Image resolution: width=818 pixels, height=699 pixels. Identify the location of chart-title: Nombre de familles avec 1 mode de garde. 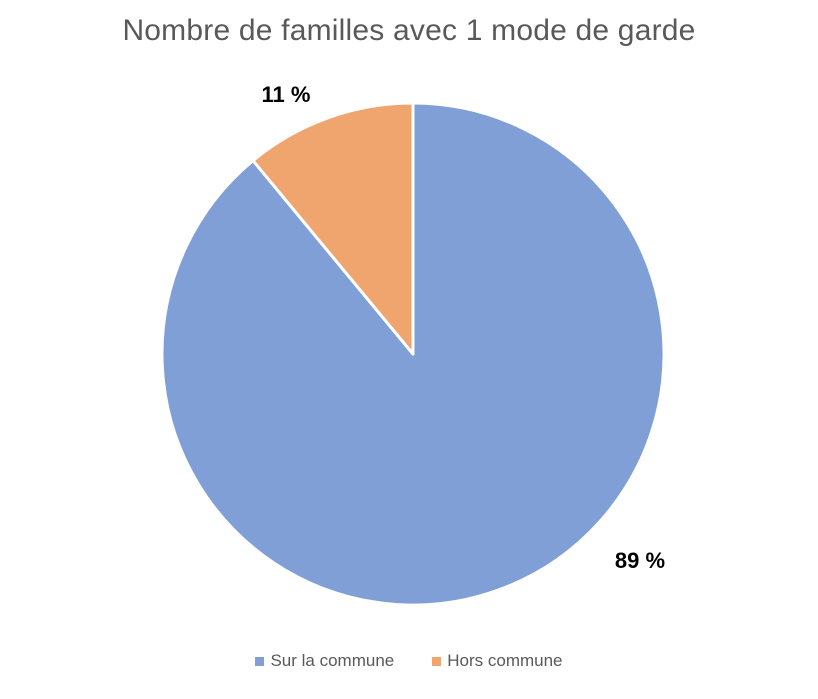
(409, 30).